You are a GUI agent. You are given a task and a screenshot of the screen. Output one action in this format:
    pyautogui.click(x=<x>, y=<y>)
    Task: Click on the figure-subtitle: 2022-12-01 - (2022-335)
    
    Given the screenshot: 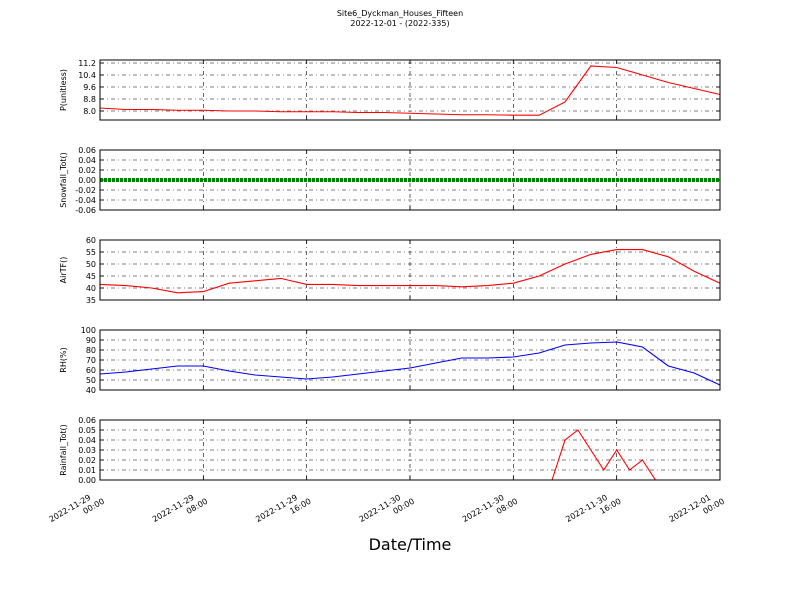 What is the action you would take?
    pyautogui.click(x=399, y=23)
    